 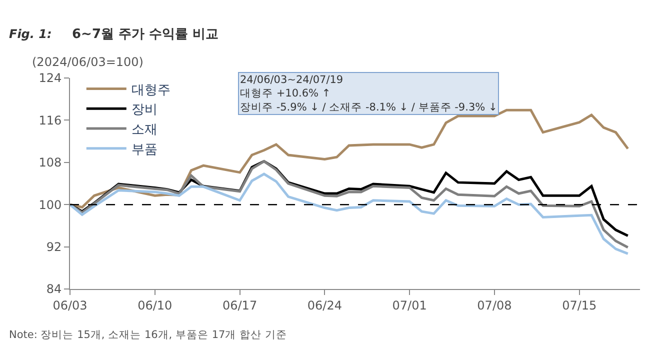 I want to click on x-tick-label: 06/17, so click(x=240, y=305).